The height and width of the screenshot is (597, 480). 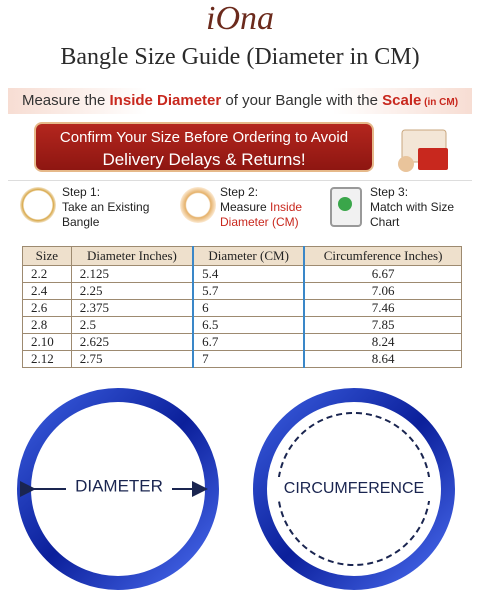 I want to click on table-row: 2.12 2.75 7 8.64, so click(x=242, y=359).